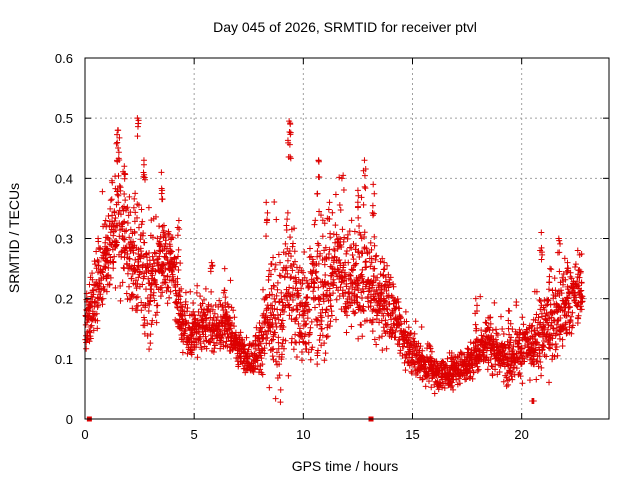 Image resolution: width=640 pixels, height=480 pixels. I want to click on y-axis-label: SRMTID / TECUs, so click(14, 238).